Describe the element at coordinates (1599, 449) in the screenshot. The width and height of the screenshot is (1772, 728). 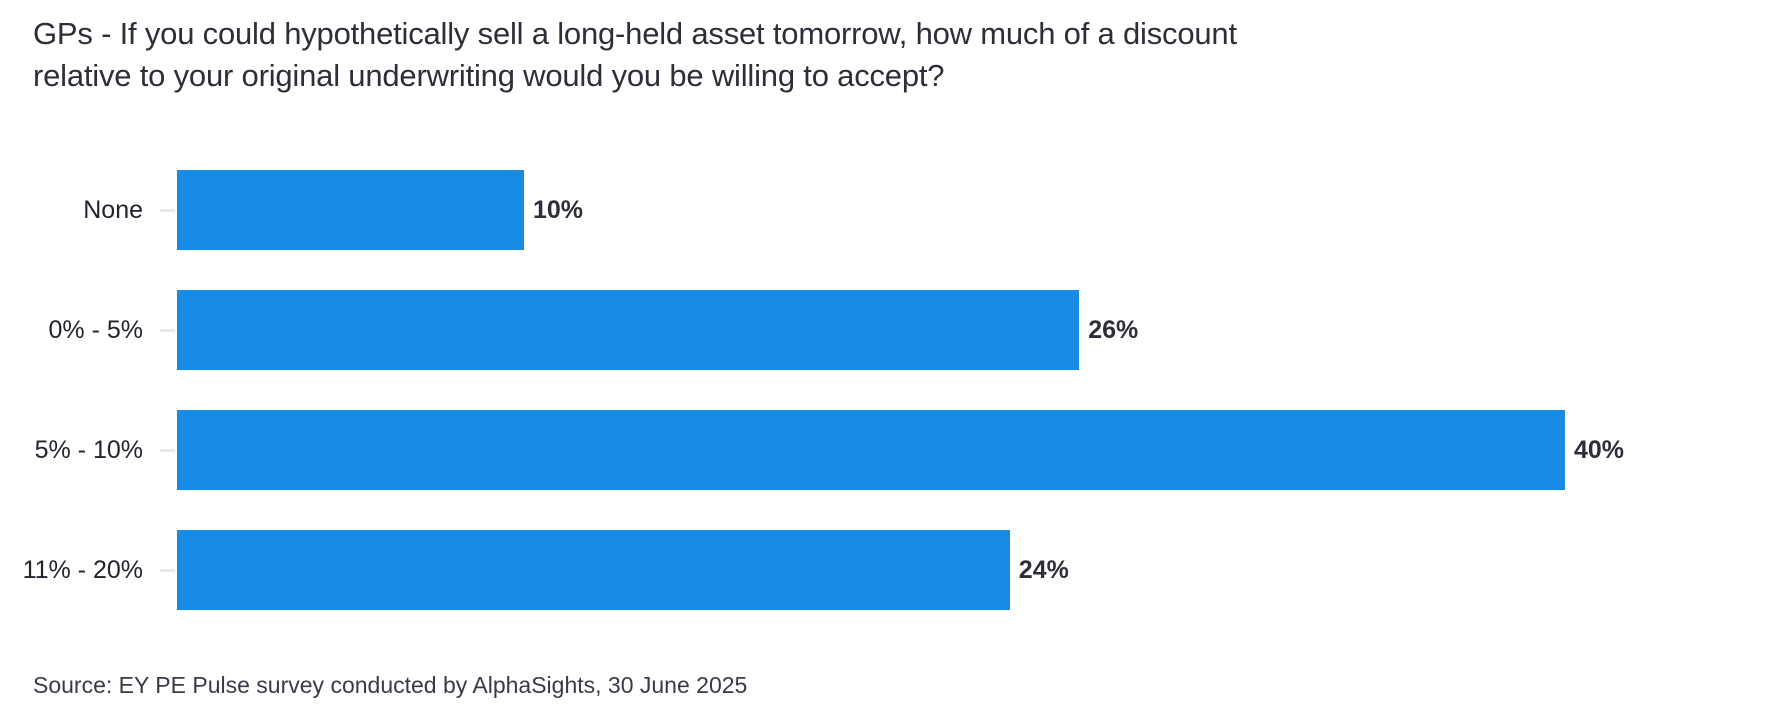
I see `value-label: 40%` at that location.